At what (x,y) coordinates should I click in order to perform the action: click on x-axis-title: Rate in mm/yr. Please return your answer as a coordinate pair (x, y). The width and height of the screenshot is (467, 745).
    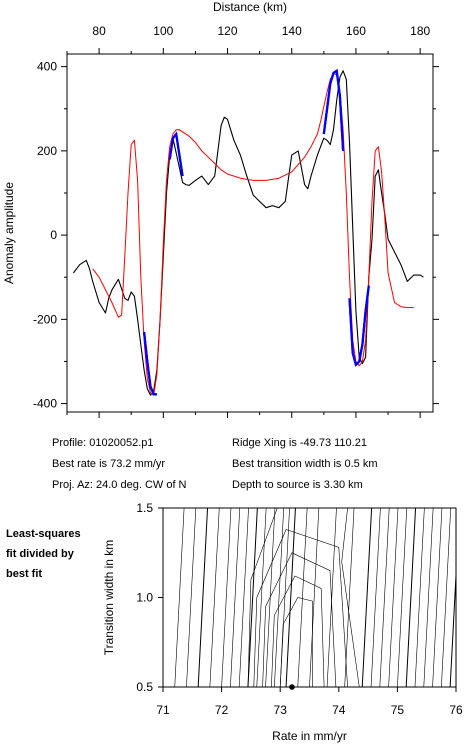
    Looking at the image, I should click on (309, 736).